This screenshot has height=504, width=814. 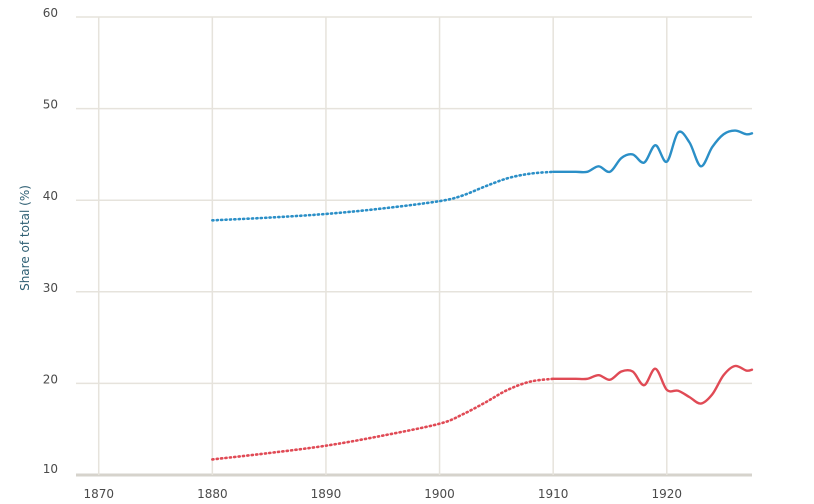 What do you see at coordinates (50, 196) in the screenshot?
I see `y-tick-label: 40` at bounding box center [50, 196].